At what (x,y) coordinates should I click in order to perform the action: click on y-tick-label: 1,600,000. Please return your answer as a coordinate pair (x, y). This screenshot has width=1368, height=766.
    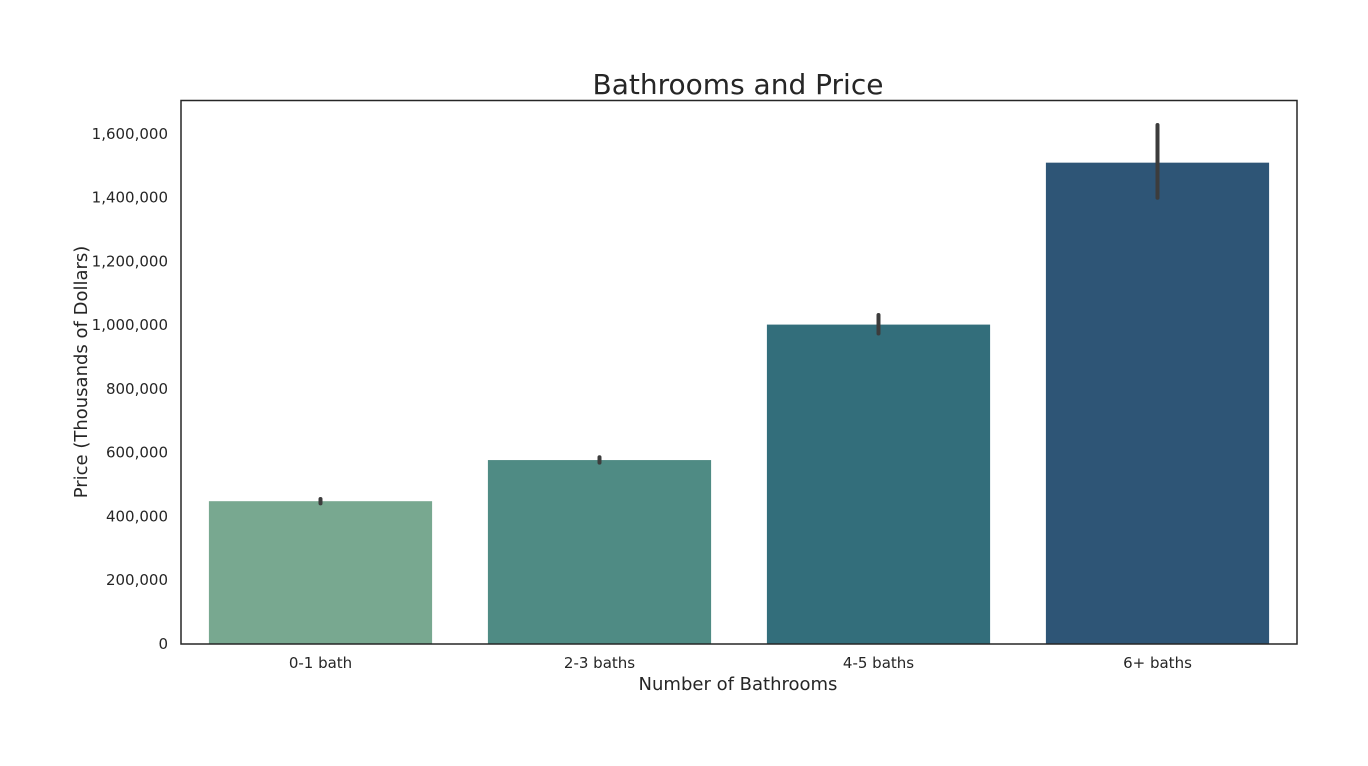
    Looking at the image, I should click on (130, 134).